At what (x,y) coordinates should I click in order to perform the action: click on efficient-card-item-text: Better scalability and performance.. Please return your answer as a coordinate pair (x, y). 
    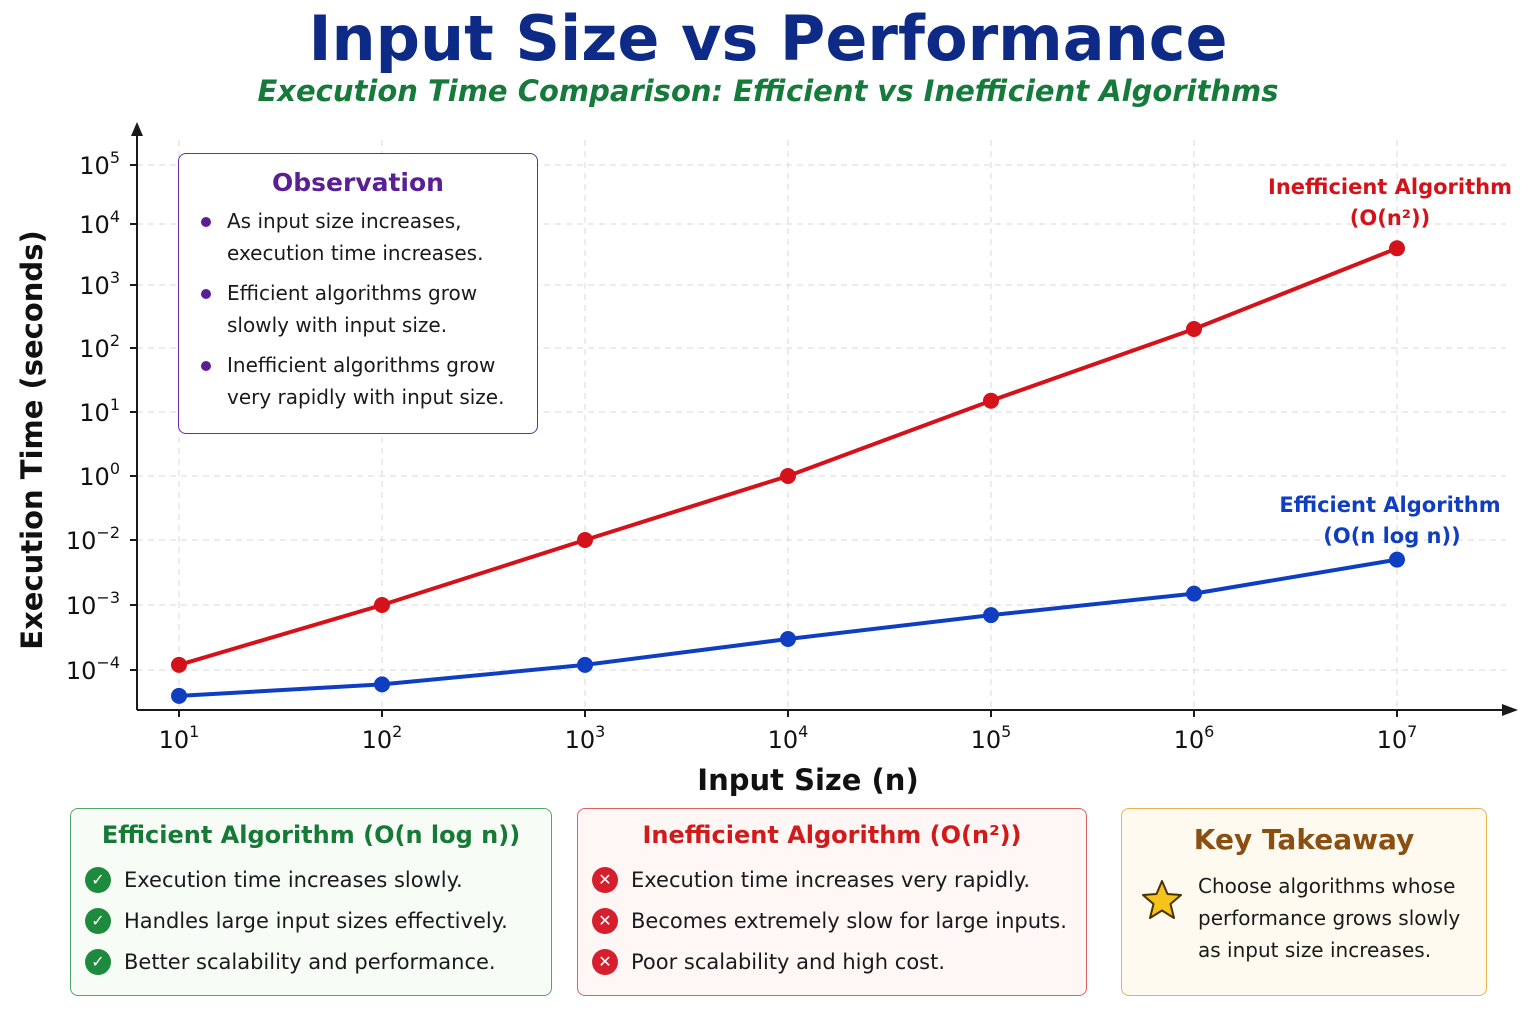
    Looking at the image, I should click on (310, 961).